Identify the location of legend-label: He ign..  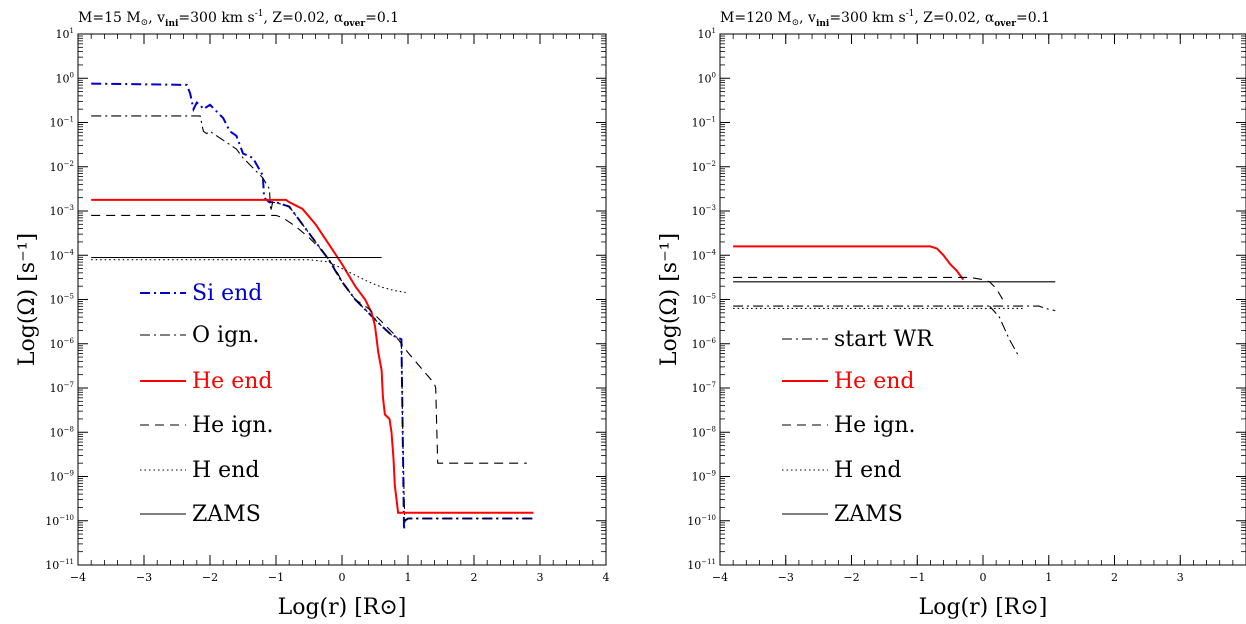
(232, 425).